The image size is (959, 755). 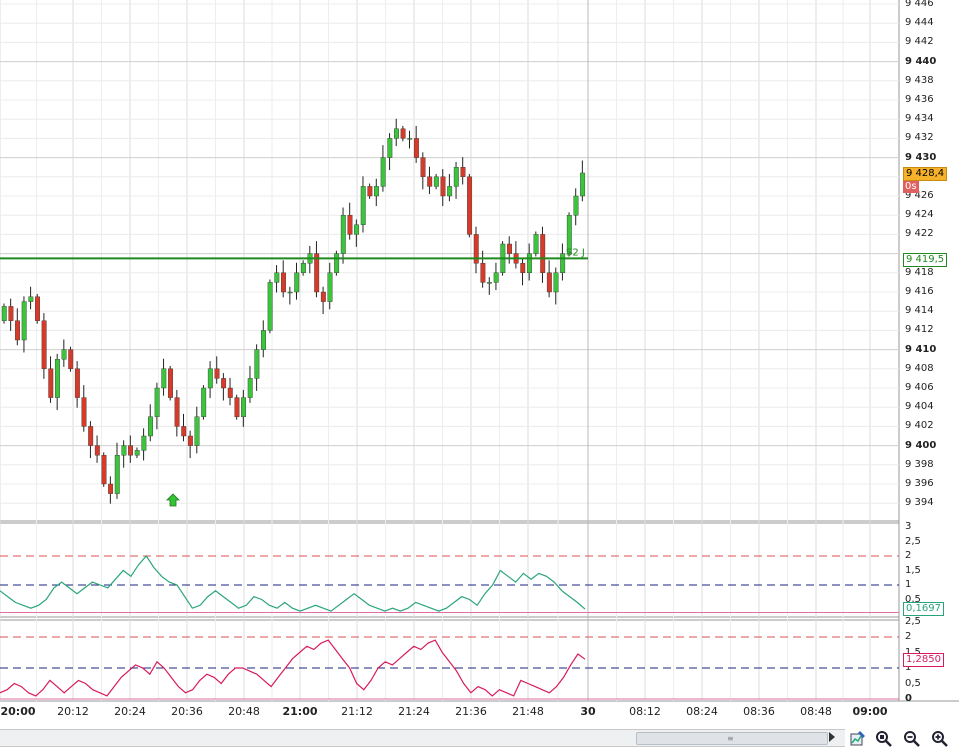 What do you see at coordinates (759, 711) in the screenshot?
I see `time-tick-label: 08:36` at bounding box center [759, 711].